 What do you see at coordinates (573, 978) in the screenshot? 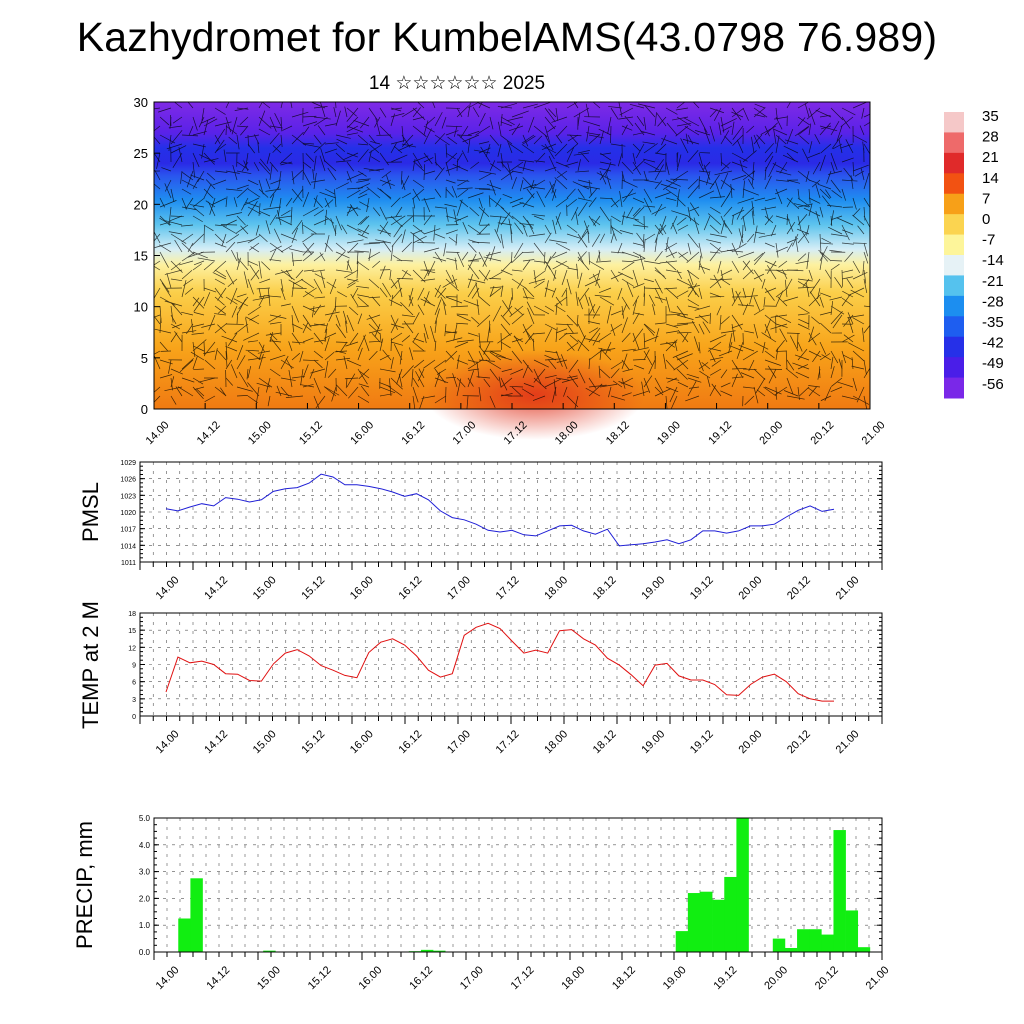
I see `x-tick-label: 18.00` at bounding box center [573, 978].